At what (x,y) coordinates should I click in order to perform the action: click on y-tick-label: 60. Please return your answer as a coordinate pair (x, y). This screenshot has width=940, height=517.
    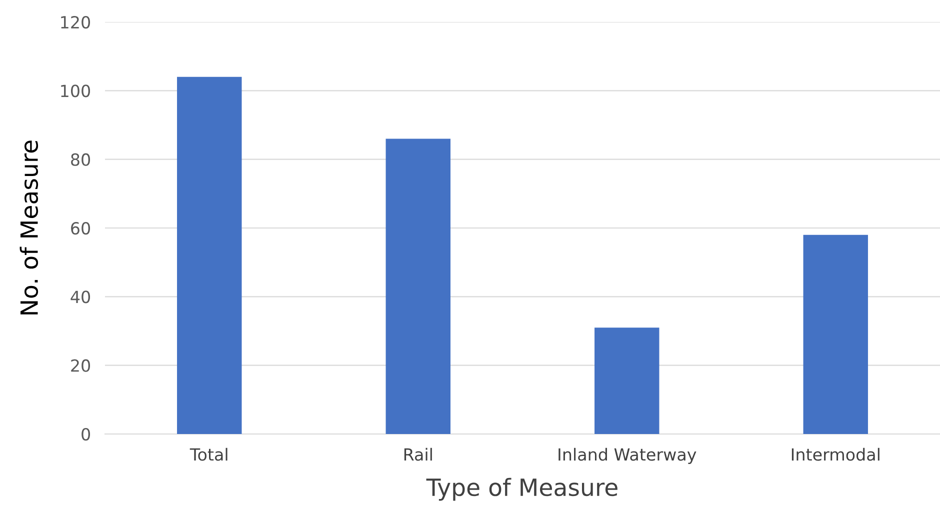
    Looking at the image, I should click on (80, 228).